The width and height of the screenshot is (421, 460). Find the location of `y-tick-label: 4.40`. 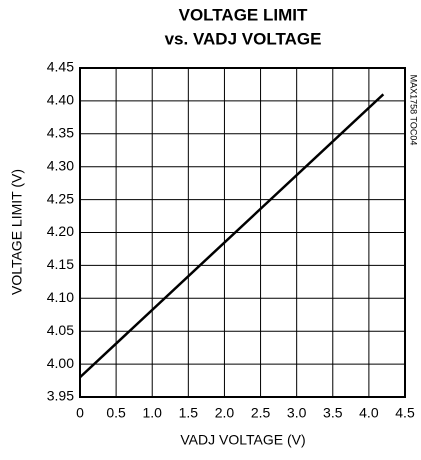

y-tick-label: 4.40 is located at coordinates (60, 100).